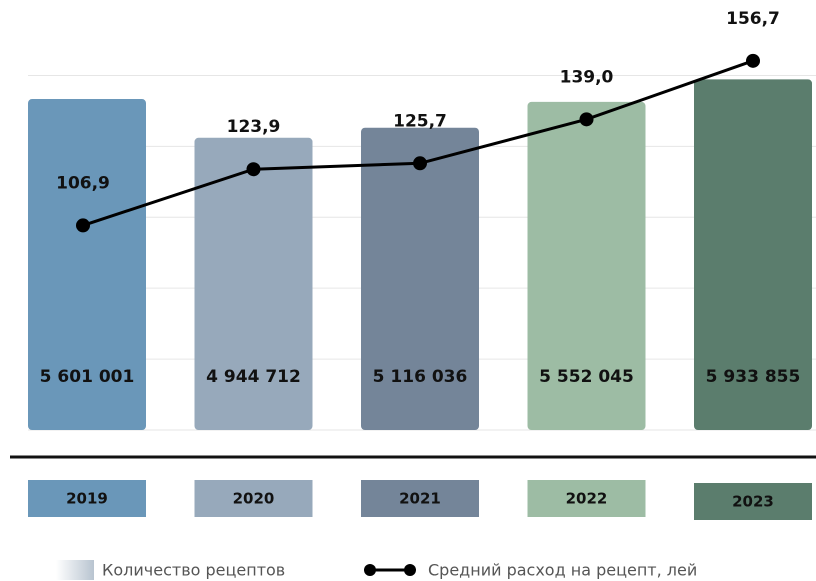 This screenshot has width=816, height=581. Describe the element at coordinates (75, 570) in the screenshot. I see `legend-swatch` at that location.